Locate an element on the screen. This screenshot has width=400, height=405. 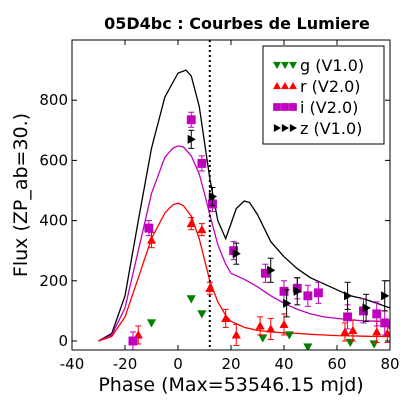
legend-label-g: g (V1.0) is located at coordinates (332, 65).